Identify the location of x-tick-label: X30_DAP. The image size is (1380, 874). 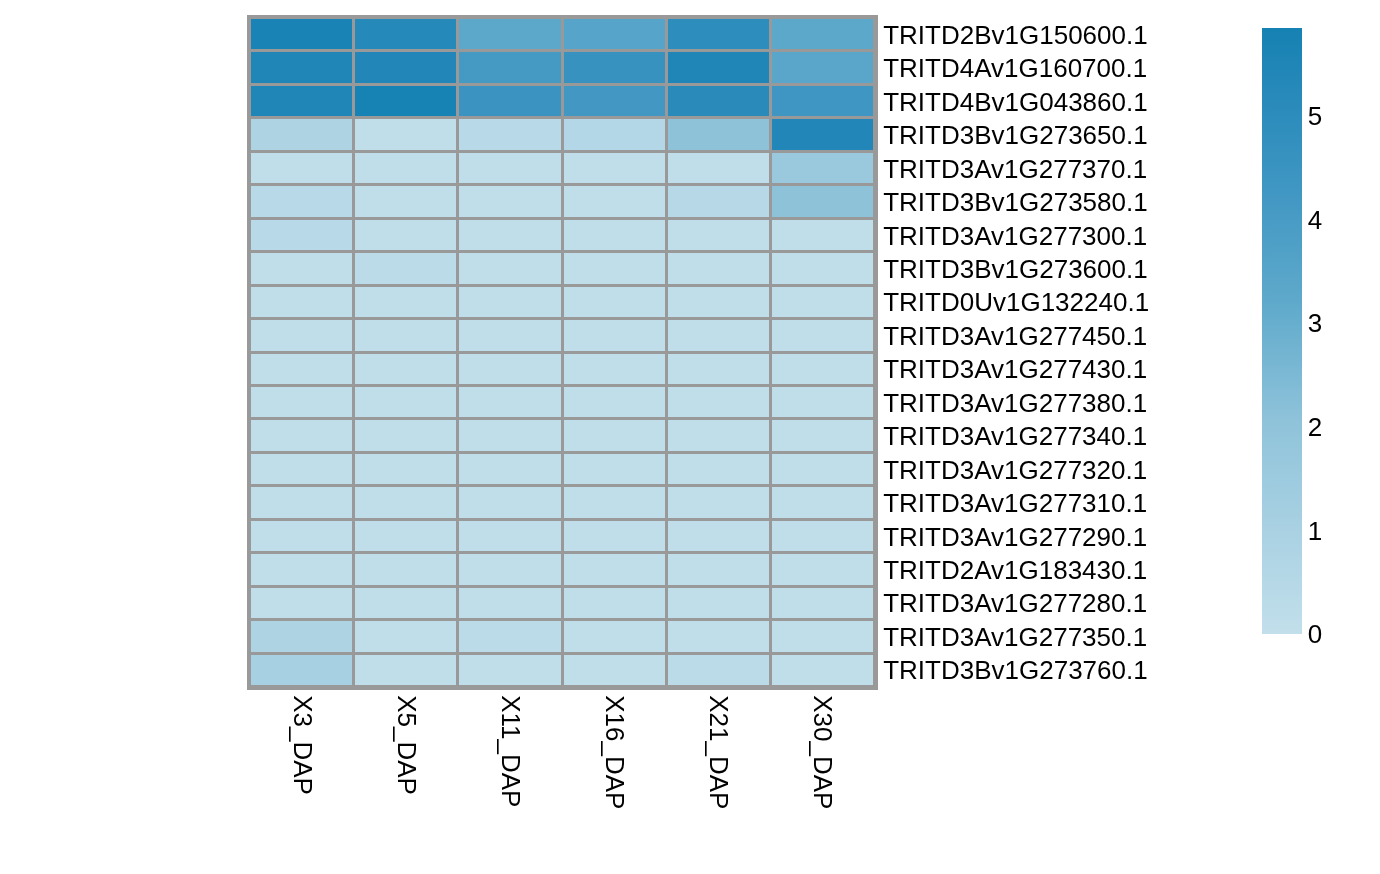
(823, 752).